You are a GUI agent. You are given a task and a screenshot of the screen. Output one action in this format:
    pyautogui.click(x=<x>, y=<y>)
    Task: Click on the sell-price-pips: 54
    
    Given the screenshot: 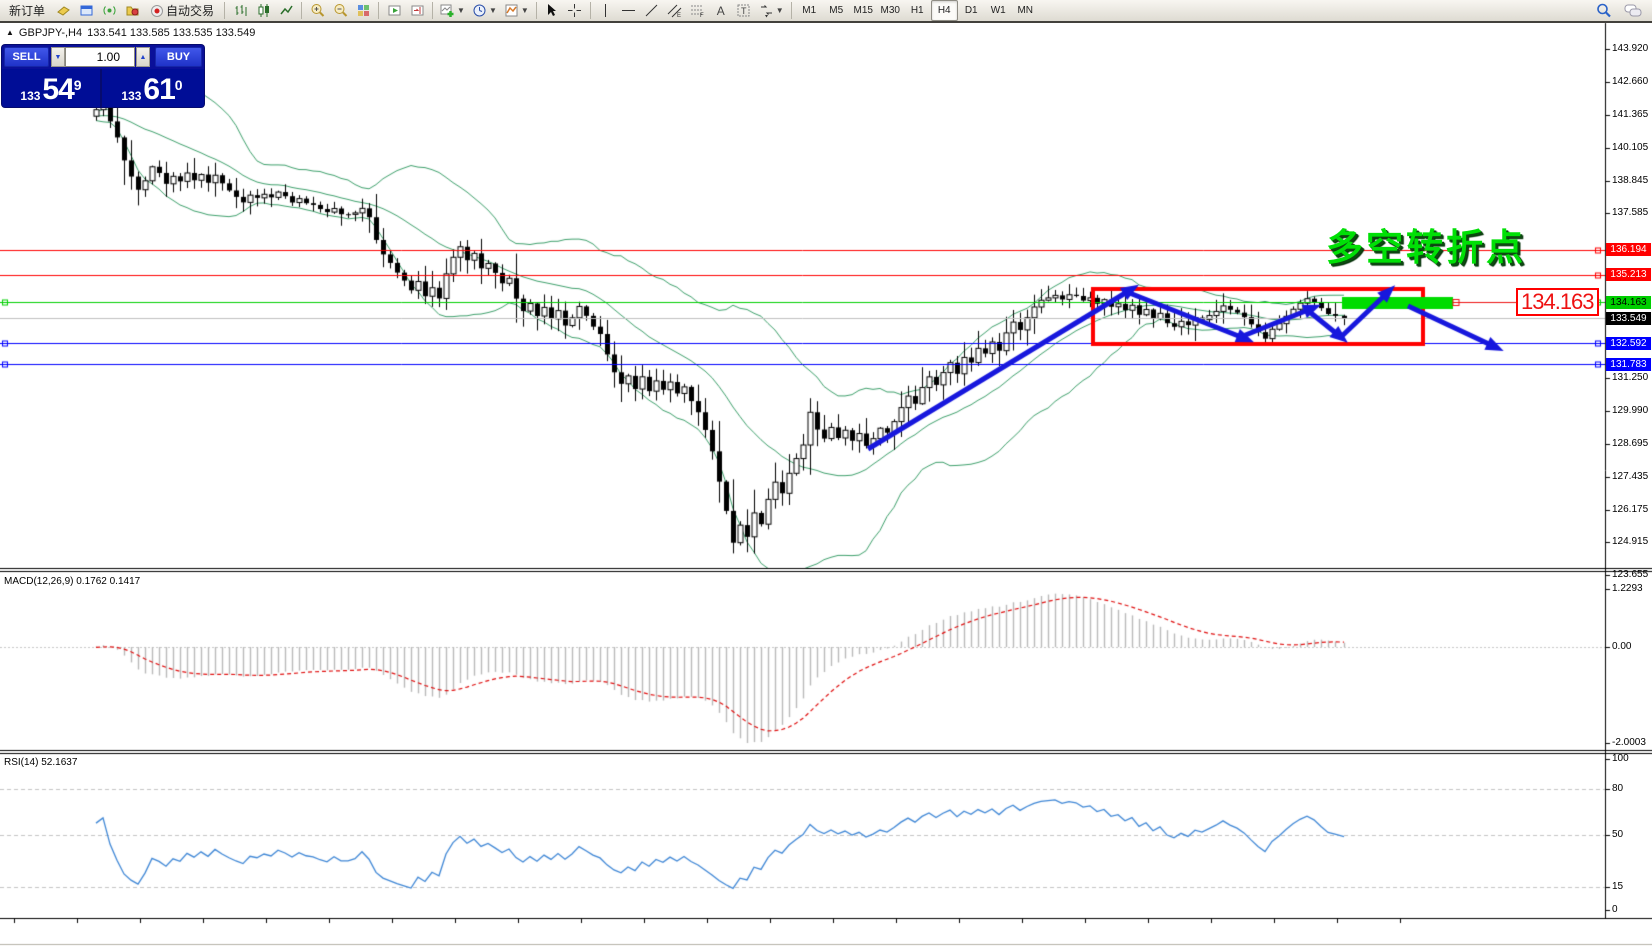 What is the action you would take?
    pyautogui.click(x=58, y=89)
    